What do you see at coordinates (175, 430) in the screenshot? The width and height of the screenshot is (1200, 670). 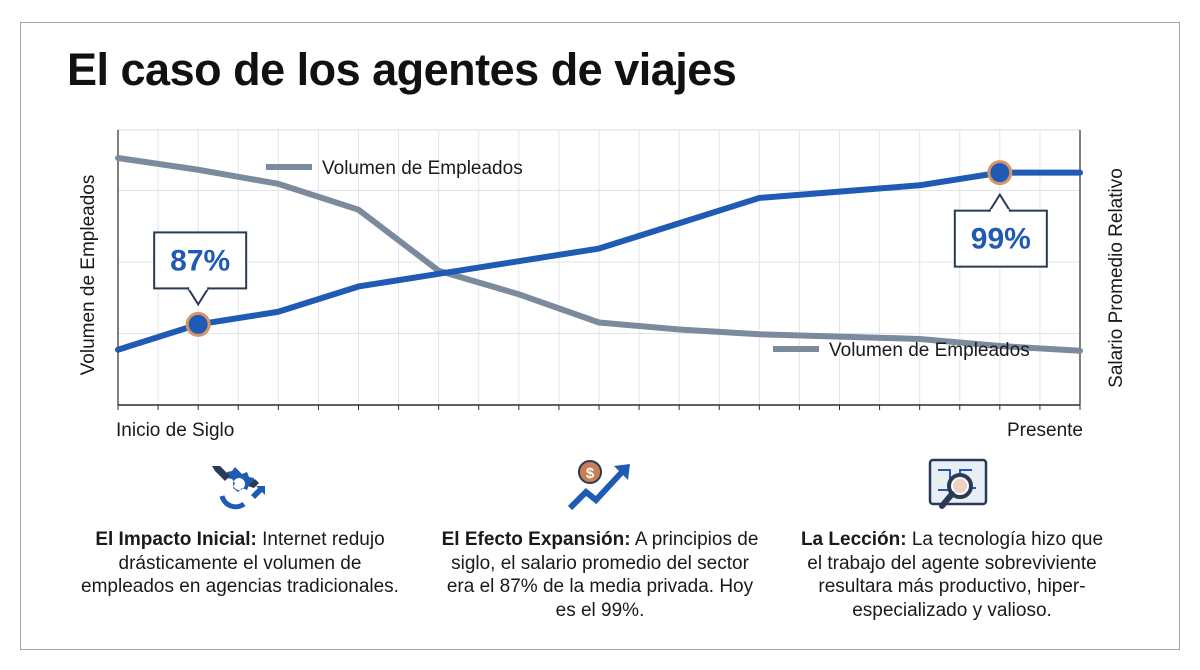 I see `x-axis-label-start: Inicio de Siglo` at bounding box center [175, 430].